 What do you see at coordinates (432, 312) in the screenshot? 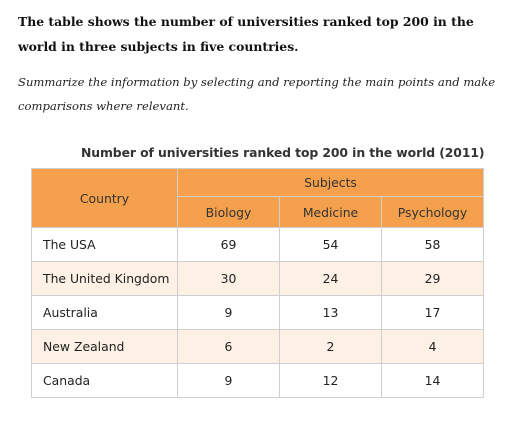
I see `value-cell: 17` at bounding box center [432, 312].